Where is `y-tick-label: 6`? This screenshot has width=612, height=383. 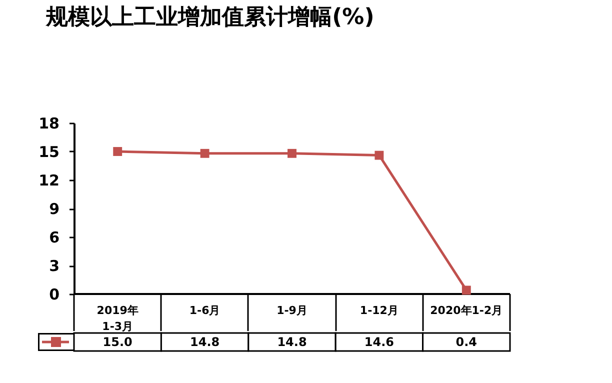
y-tick-label: 6 is located at coordinates (54, 237).